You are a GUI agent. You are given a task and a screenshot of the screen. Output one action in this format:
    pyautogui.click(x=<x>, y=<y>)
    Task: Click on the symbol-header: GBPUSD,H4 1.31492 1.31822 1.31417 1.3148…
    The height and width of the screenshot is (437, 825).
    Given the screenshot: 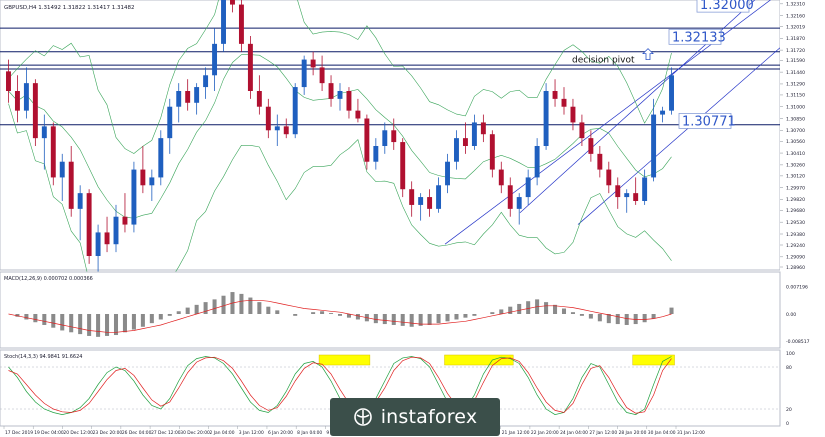 What is the action you would take?
    pyautogui.click(x=69, y=8)
    